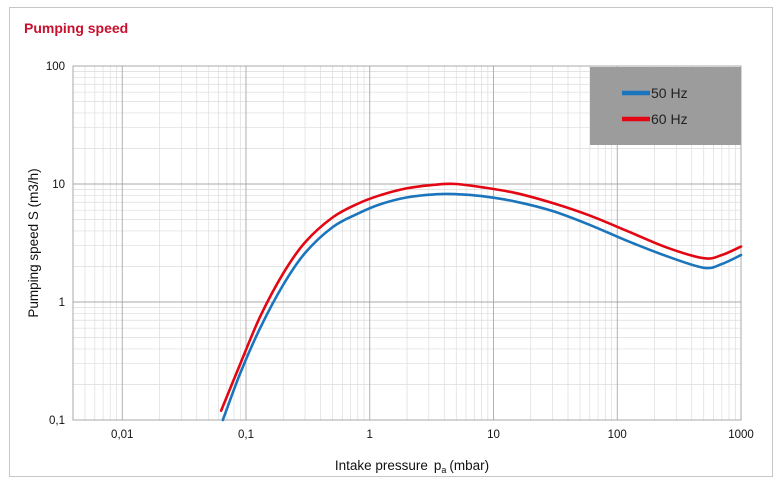  Describe the element at coordinates (76, 28) in the screenshot. I see `chart-title: Pumping speed` at that location.